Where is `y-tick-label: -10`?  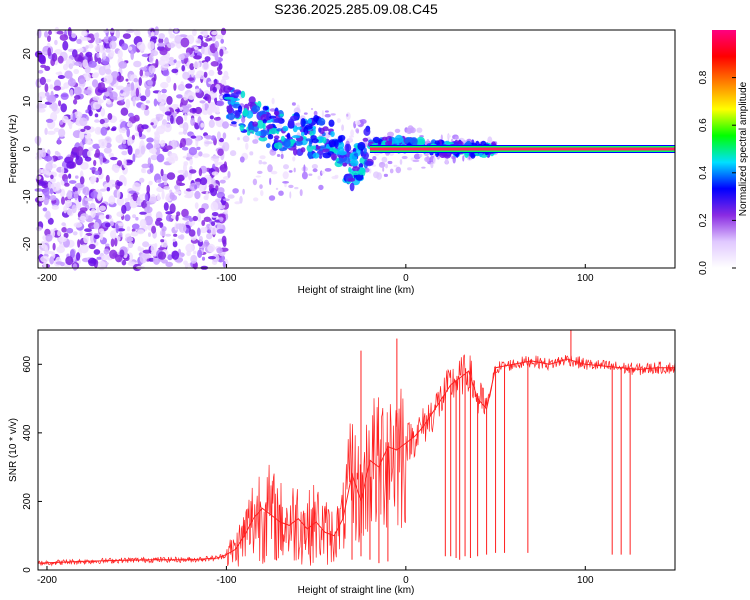 y-tick-label: -10 is located at coordinates (27, 196).